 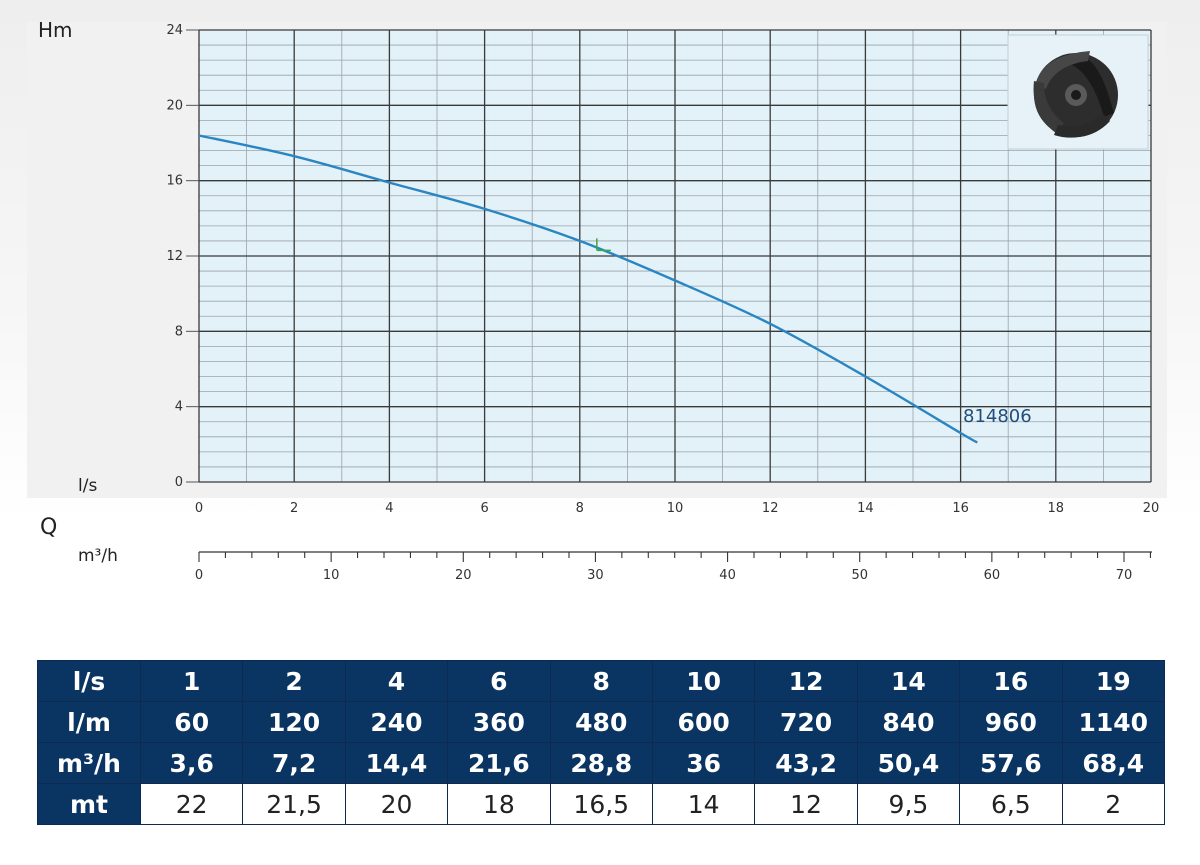 What do you see at coordinates (580, 508) in the screenshot?
I see `x-tick-label: 8` at bounding box center [580, 508].